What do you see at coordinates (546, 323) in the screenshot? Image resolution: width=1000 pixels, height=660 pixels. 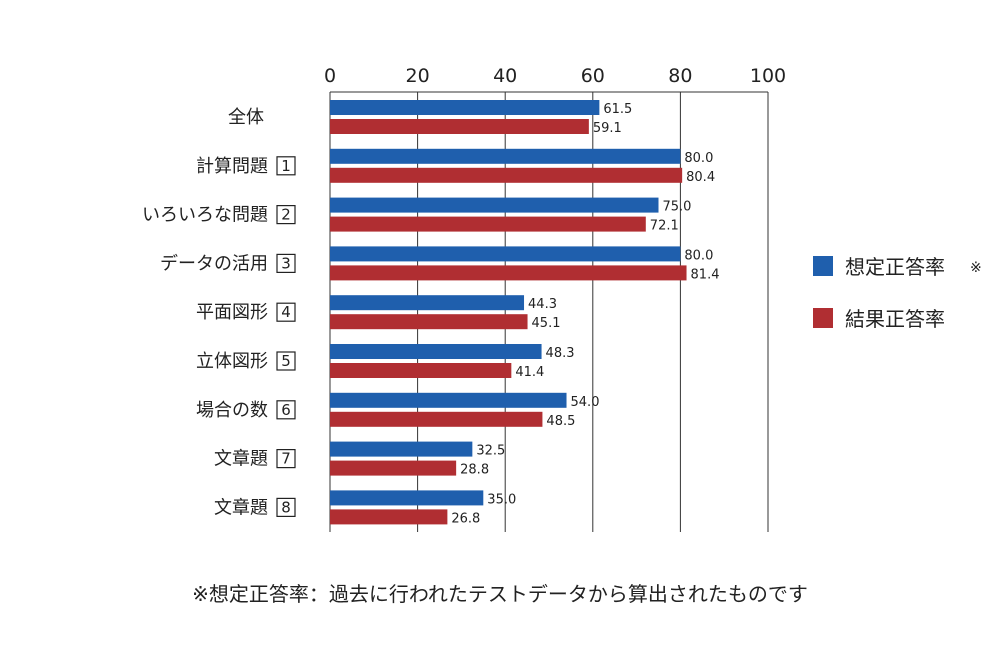 I see `data-label: 45.1` at bounding box center [546, 323].